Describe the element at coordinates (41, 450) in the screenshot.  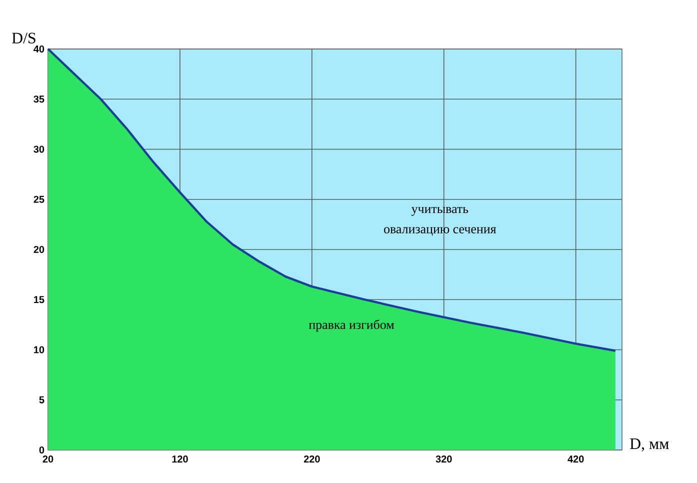
I see `y-tick-label: 0` at that location.